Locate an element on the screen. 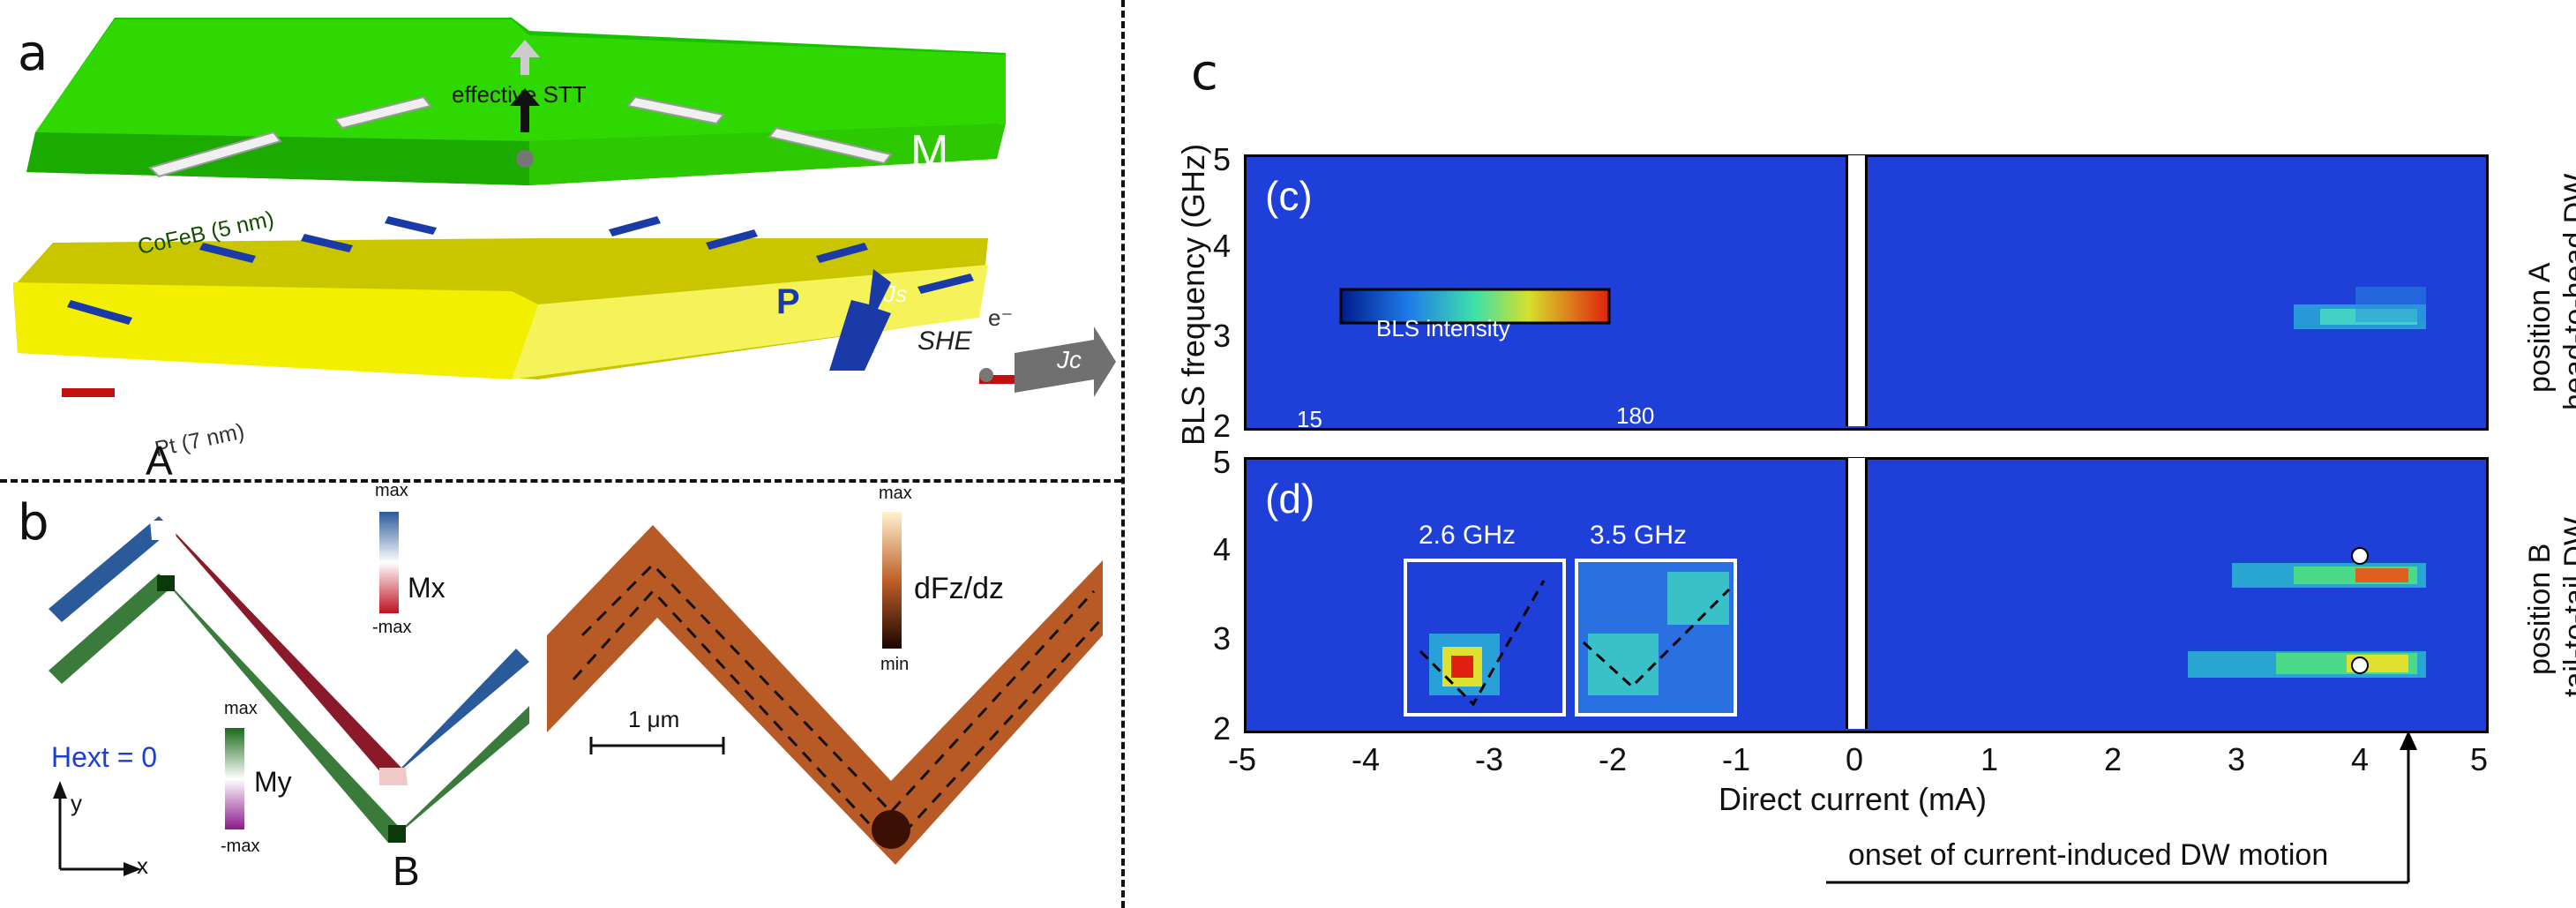 The width and height of the screenshot is (2576, 908). panel-letter-b: b is located at coordinates (34, 523).